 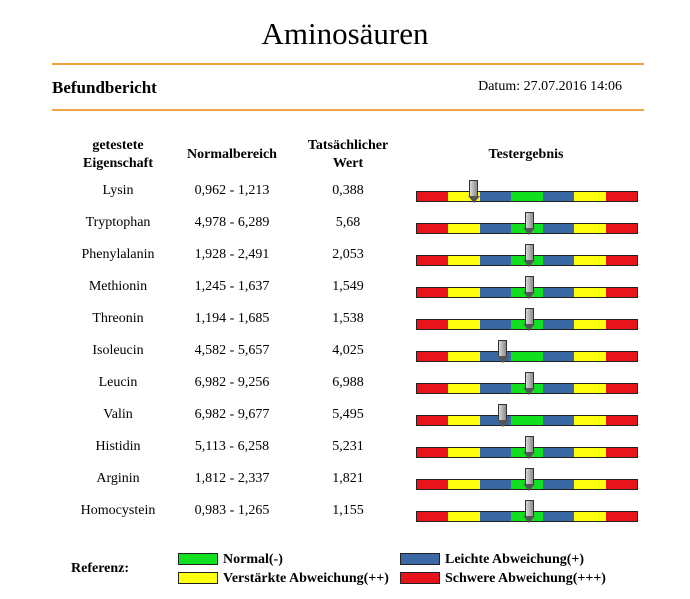 I want to click on row-normal-range: 4,978 - 6,289, so click(x=232, y=222).